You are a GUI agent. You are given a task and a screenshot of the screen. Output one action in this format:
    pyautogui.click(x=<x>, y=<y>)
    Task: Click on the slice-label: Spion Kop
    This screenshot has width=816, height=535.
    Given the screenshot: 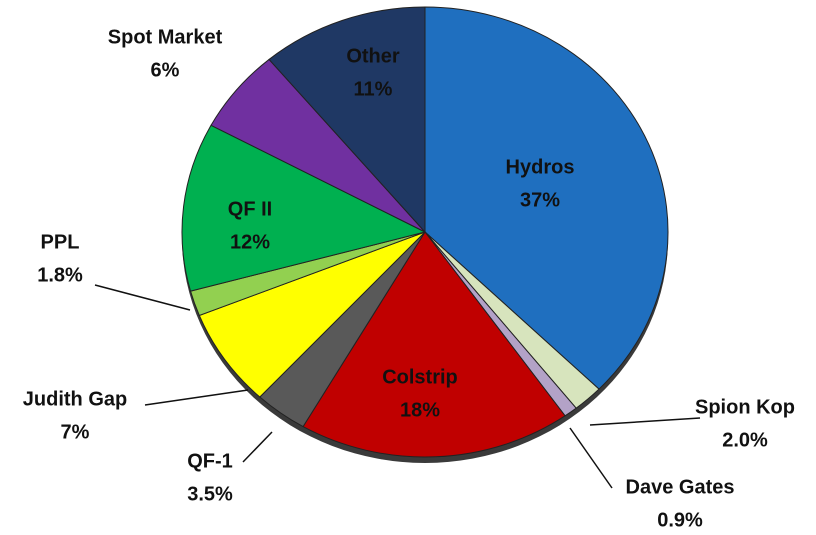 What is the action you would take?
    pyautogui.click(x=745, y=407)
    